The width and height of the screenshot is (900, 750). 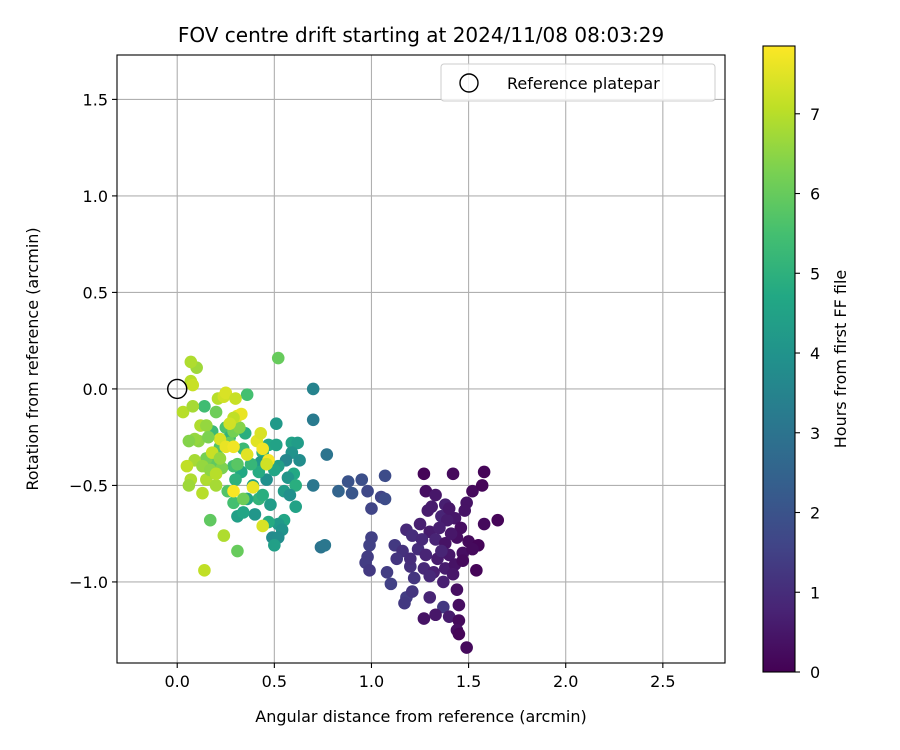 What do you see at coordinates (95, 99) in the screenshot?
I see `y-tick-label: 1.5` at bounding box center [95, 99].